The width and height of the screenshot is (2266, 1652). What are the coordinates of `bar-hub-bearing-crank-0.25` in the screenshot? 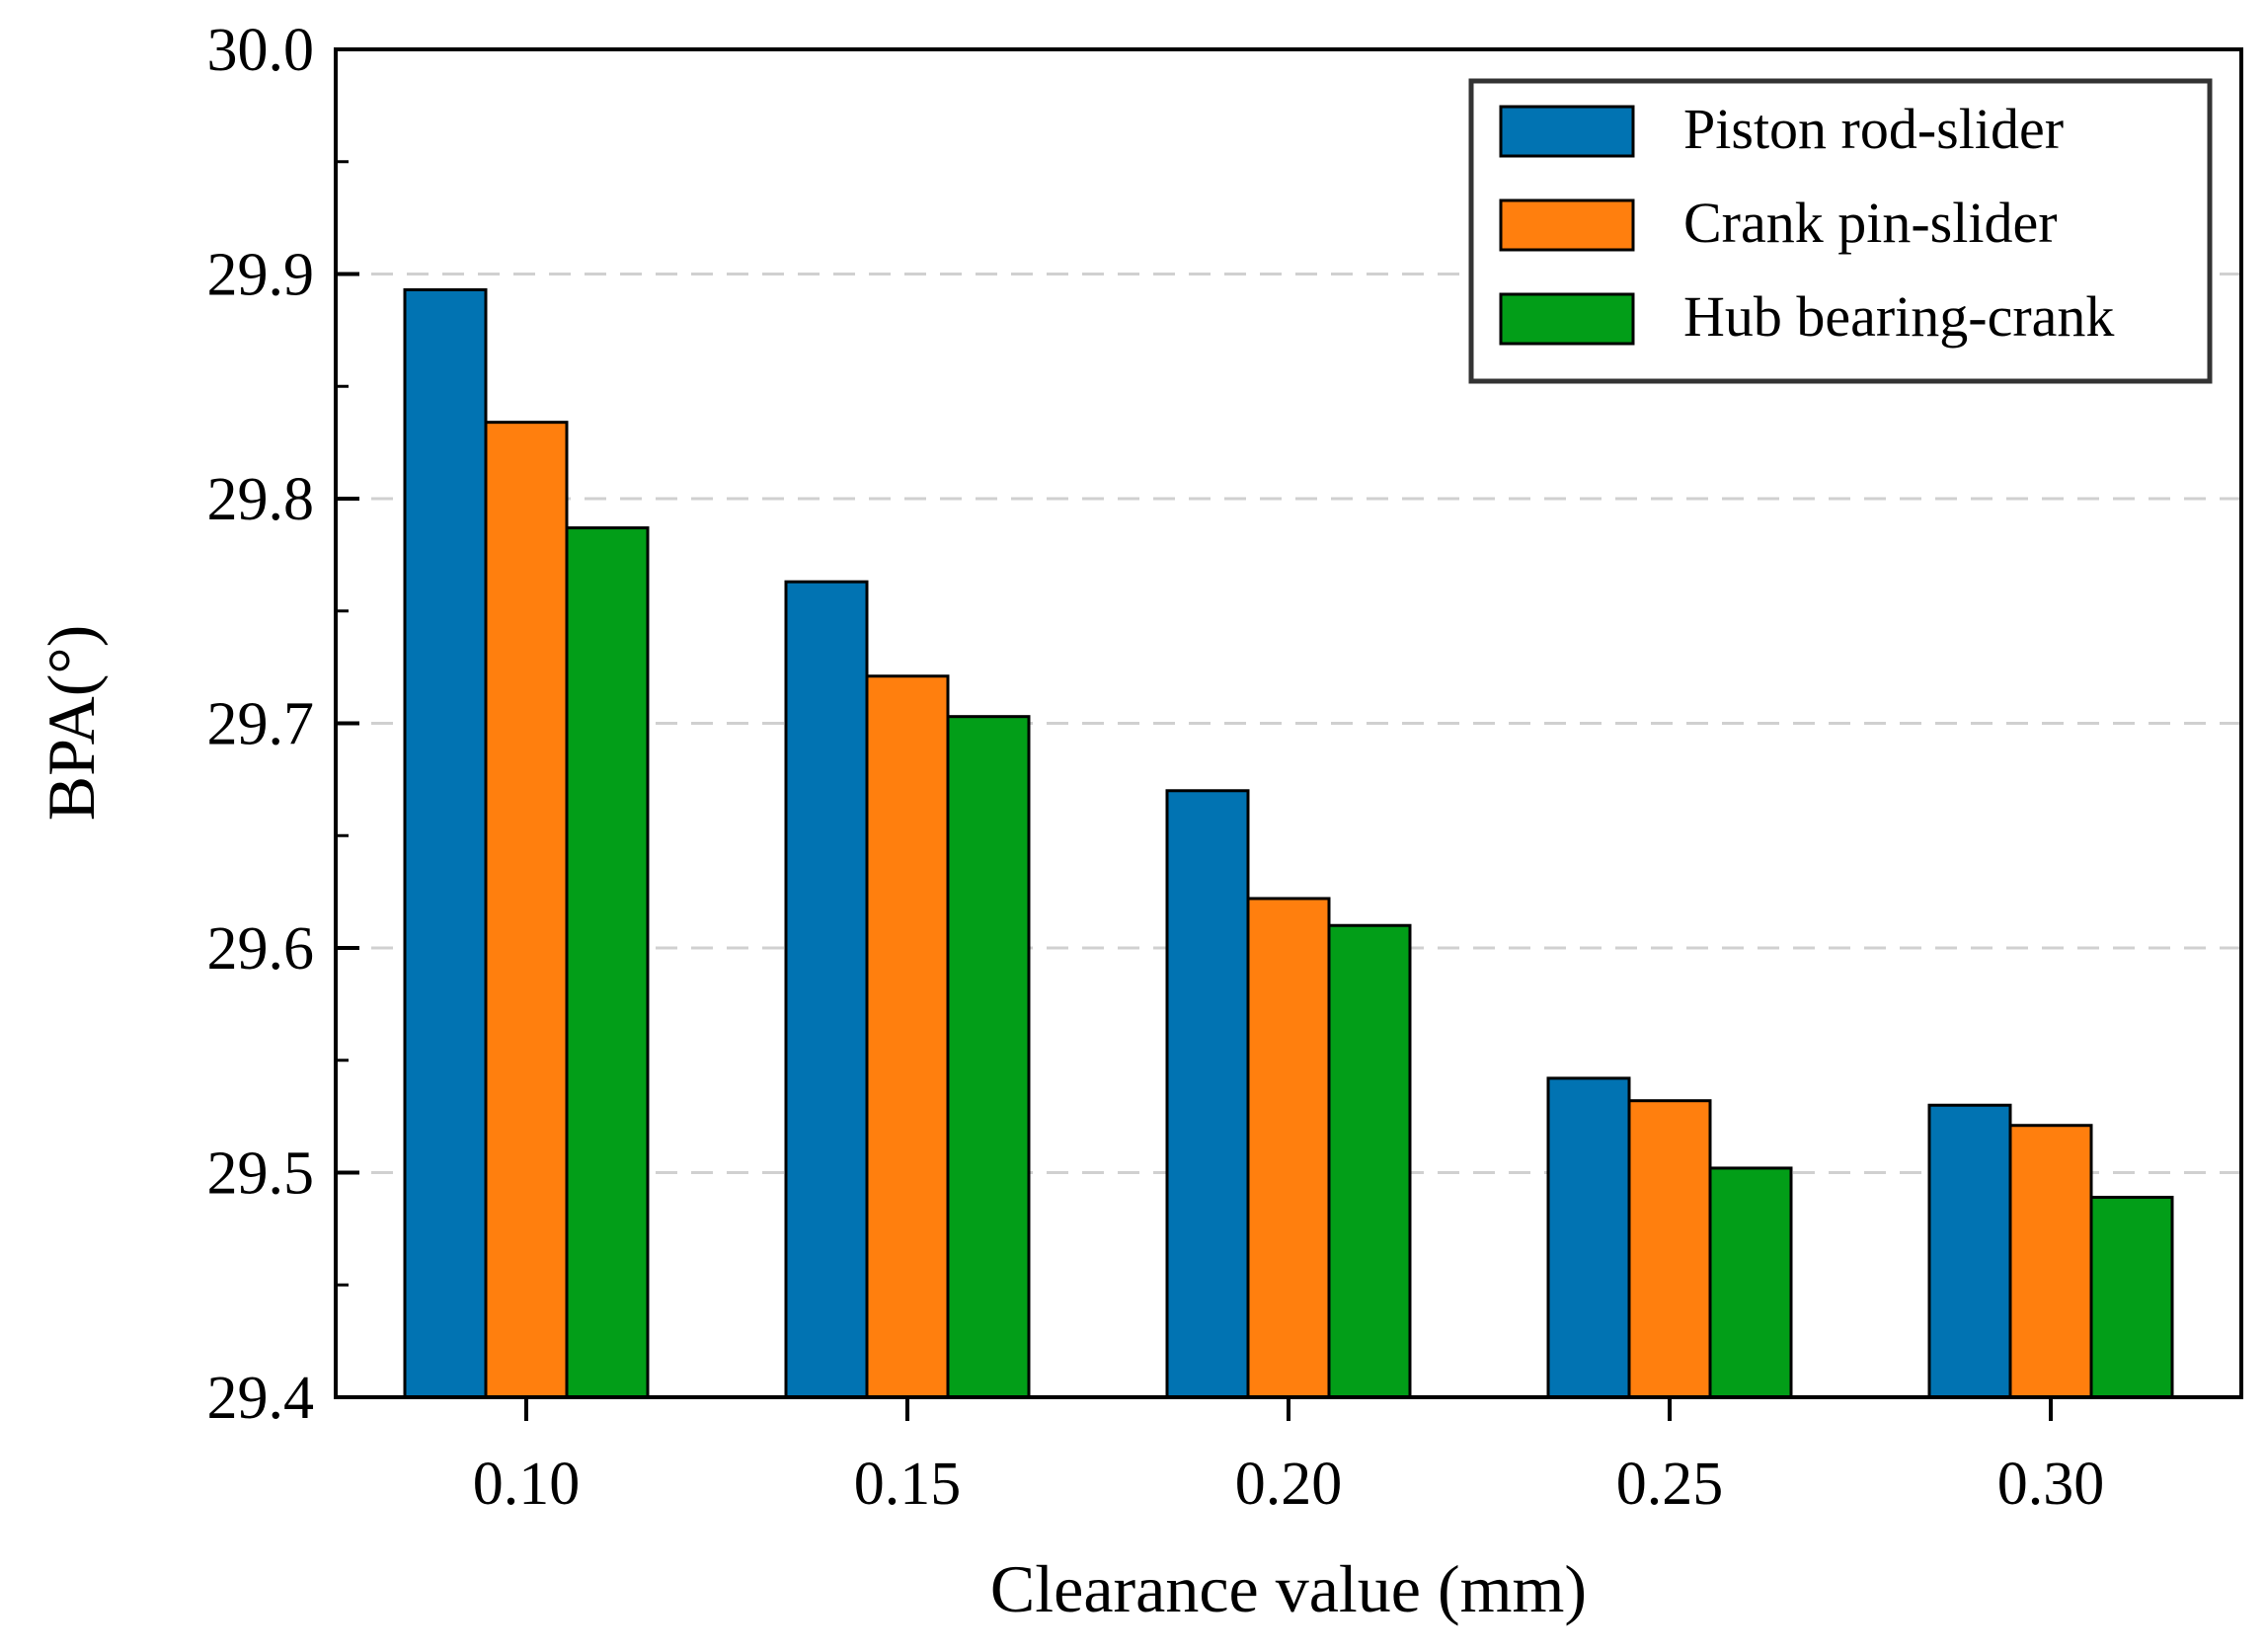 It's located at (1750, 1282).